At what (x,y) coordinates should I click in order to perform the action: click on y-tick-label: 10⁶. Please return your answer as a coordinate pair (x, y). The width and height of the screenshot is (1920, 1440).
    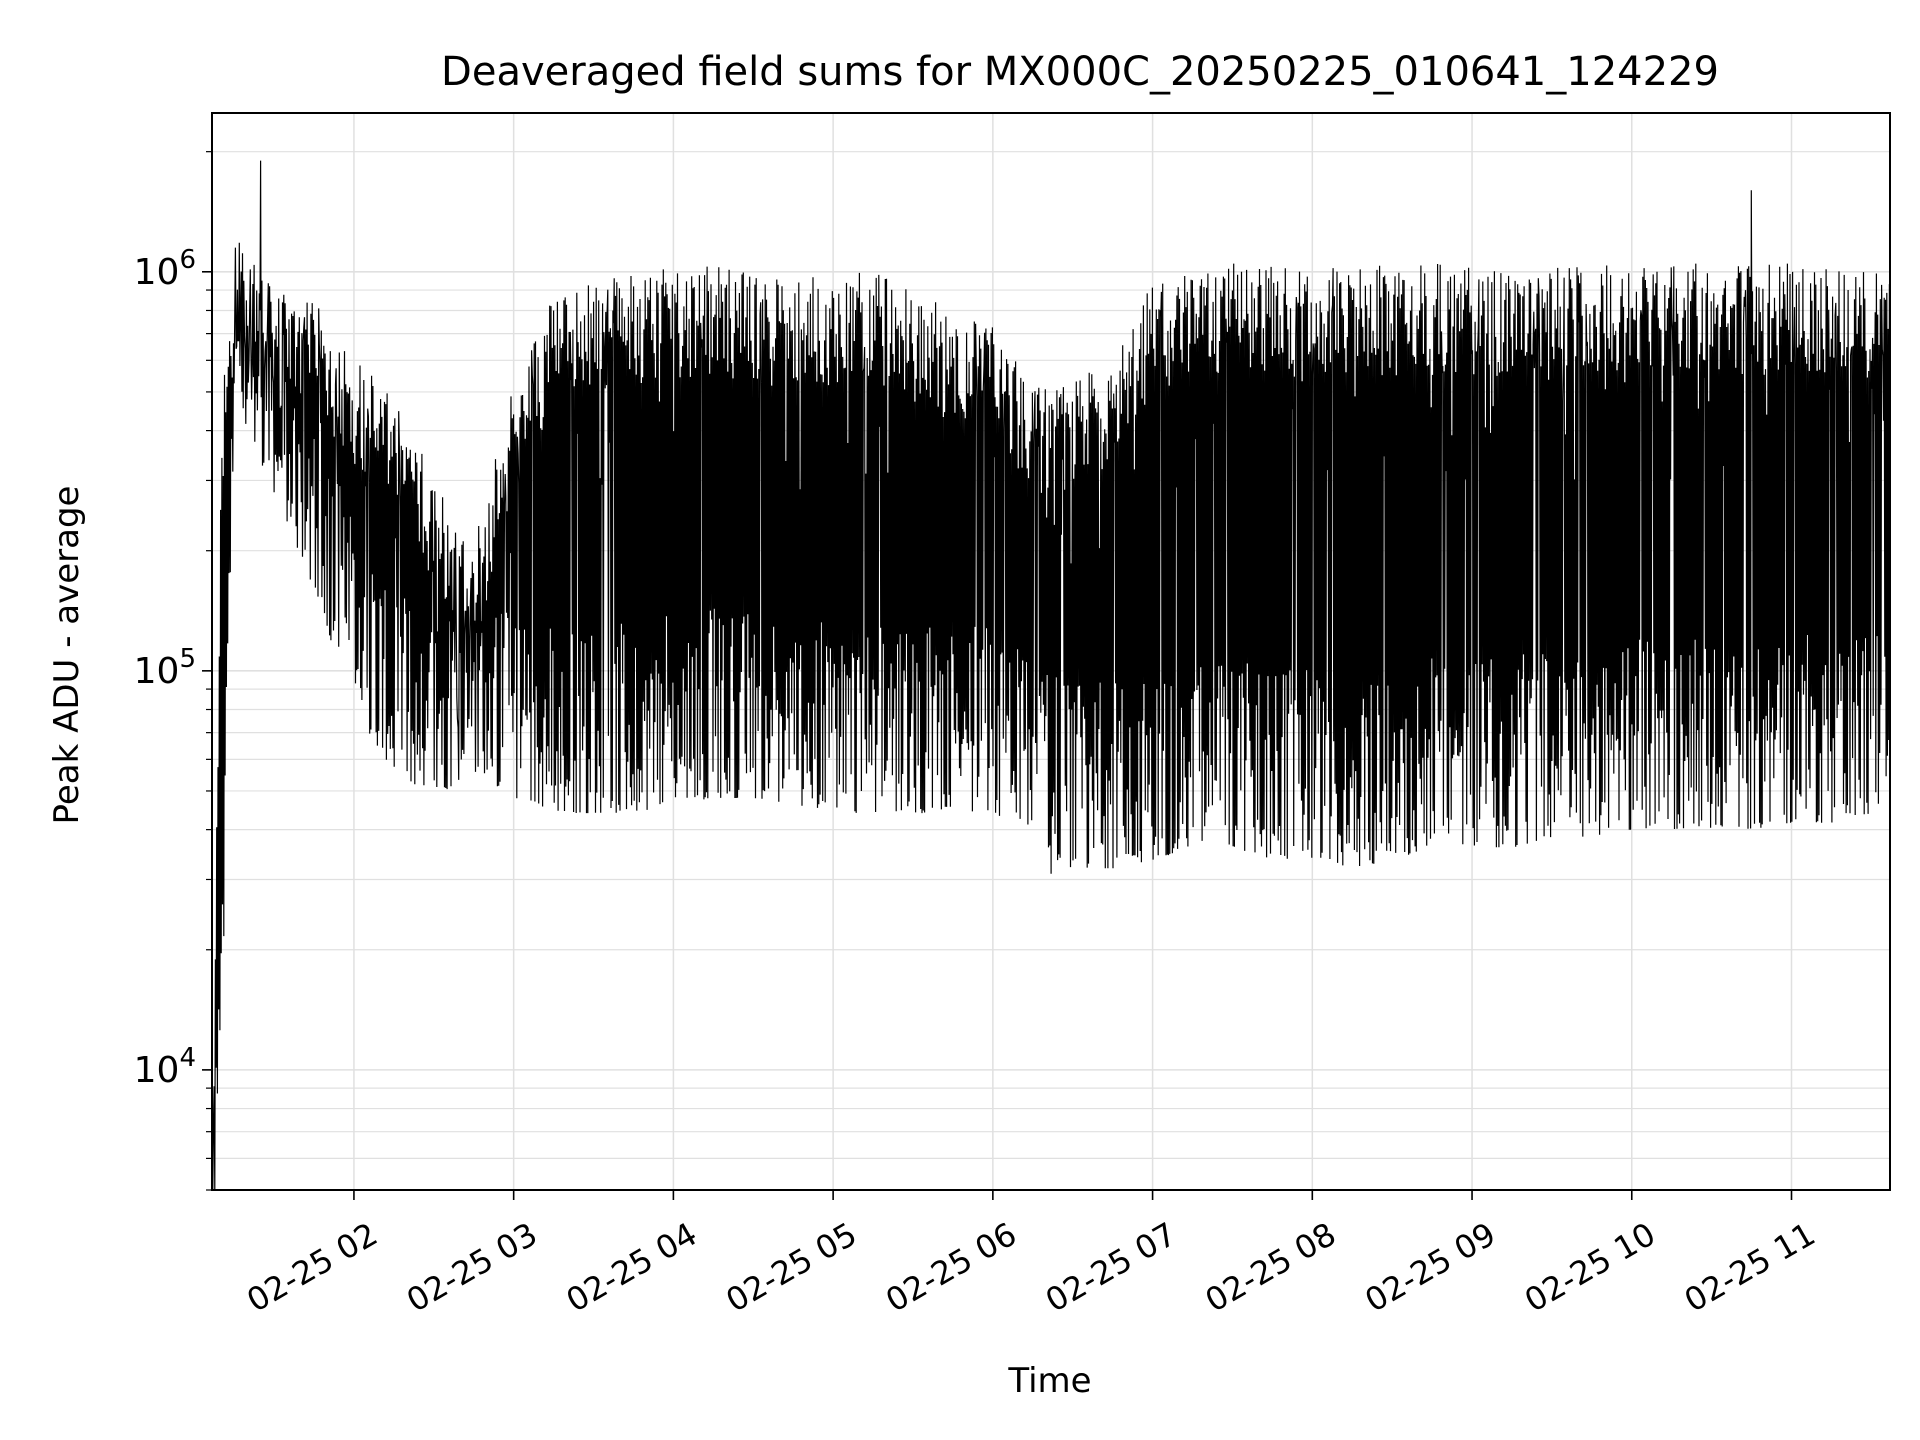
    Looking at the image, I should click on (165, 269).